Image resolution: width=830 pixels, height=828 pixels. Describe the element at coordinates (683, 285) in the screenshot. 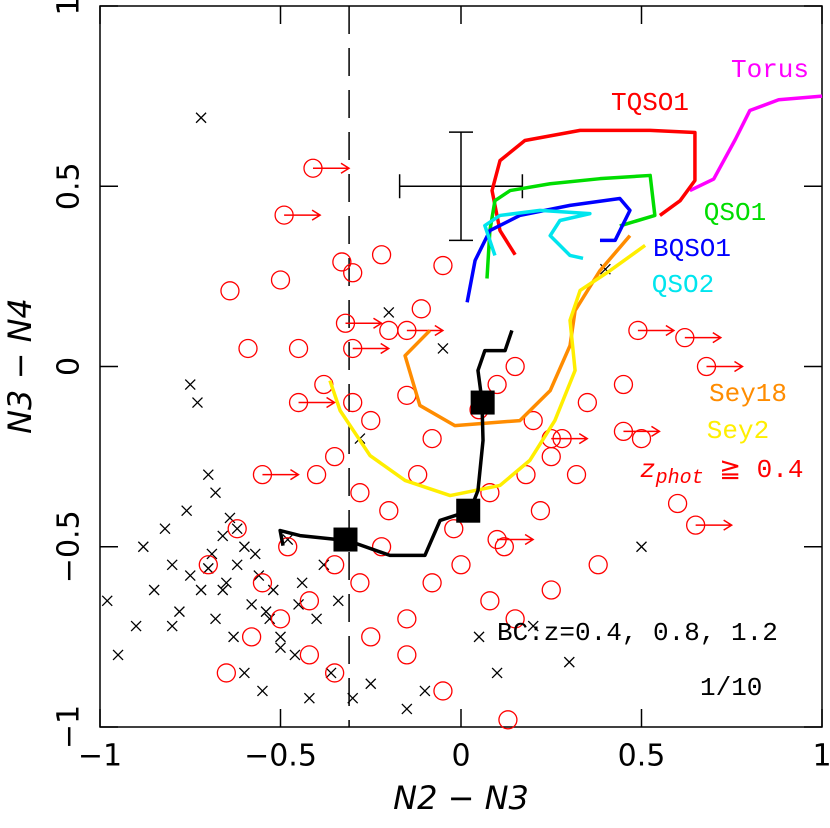

I see `series-label: QSO2` at that location.